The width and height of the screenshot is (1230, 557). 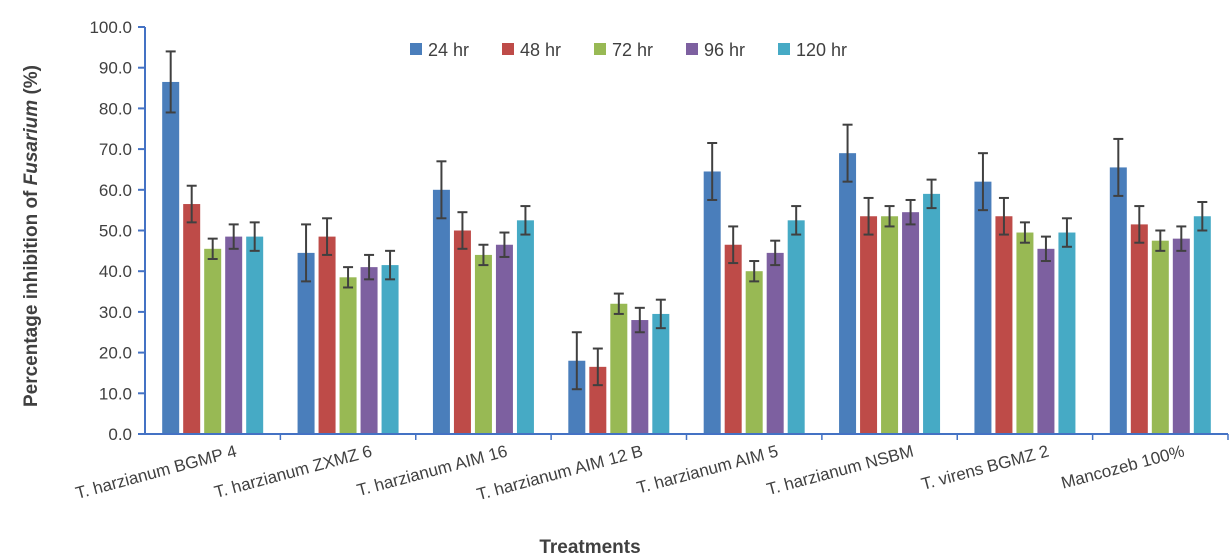 I want to click on y-tick-label: 70.0, so click(x=115, y=149).